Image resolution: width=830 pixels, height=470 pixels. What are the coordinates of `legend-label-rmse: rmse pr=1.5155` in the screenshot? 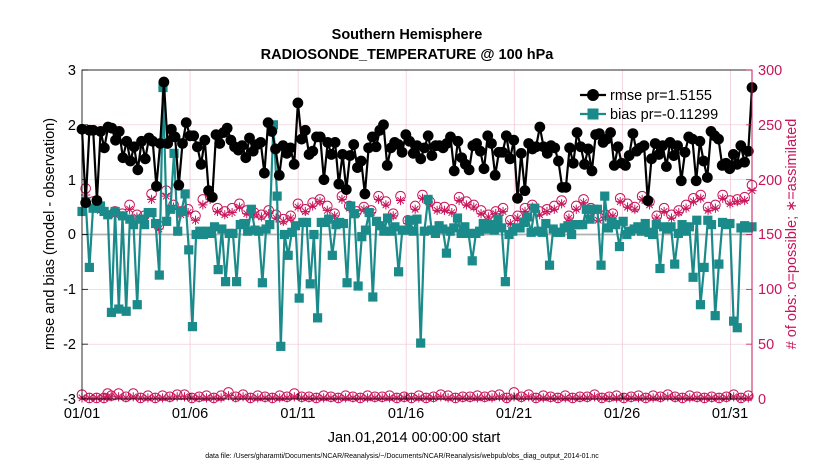 It's located at (661, 96).